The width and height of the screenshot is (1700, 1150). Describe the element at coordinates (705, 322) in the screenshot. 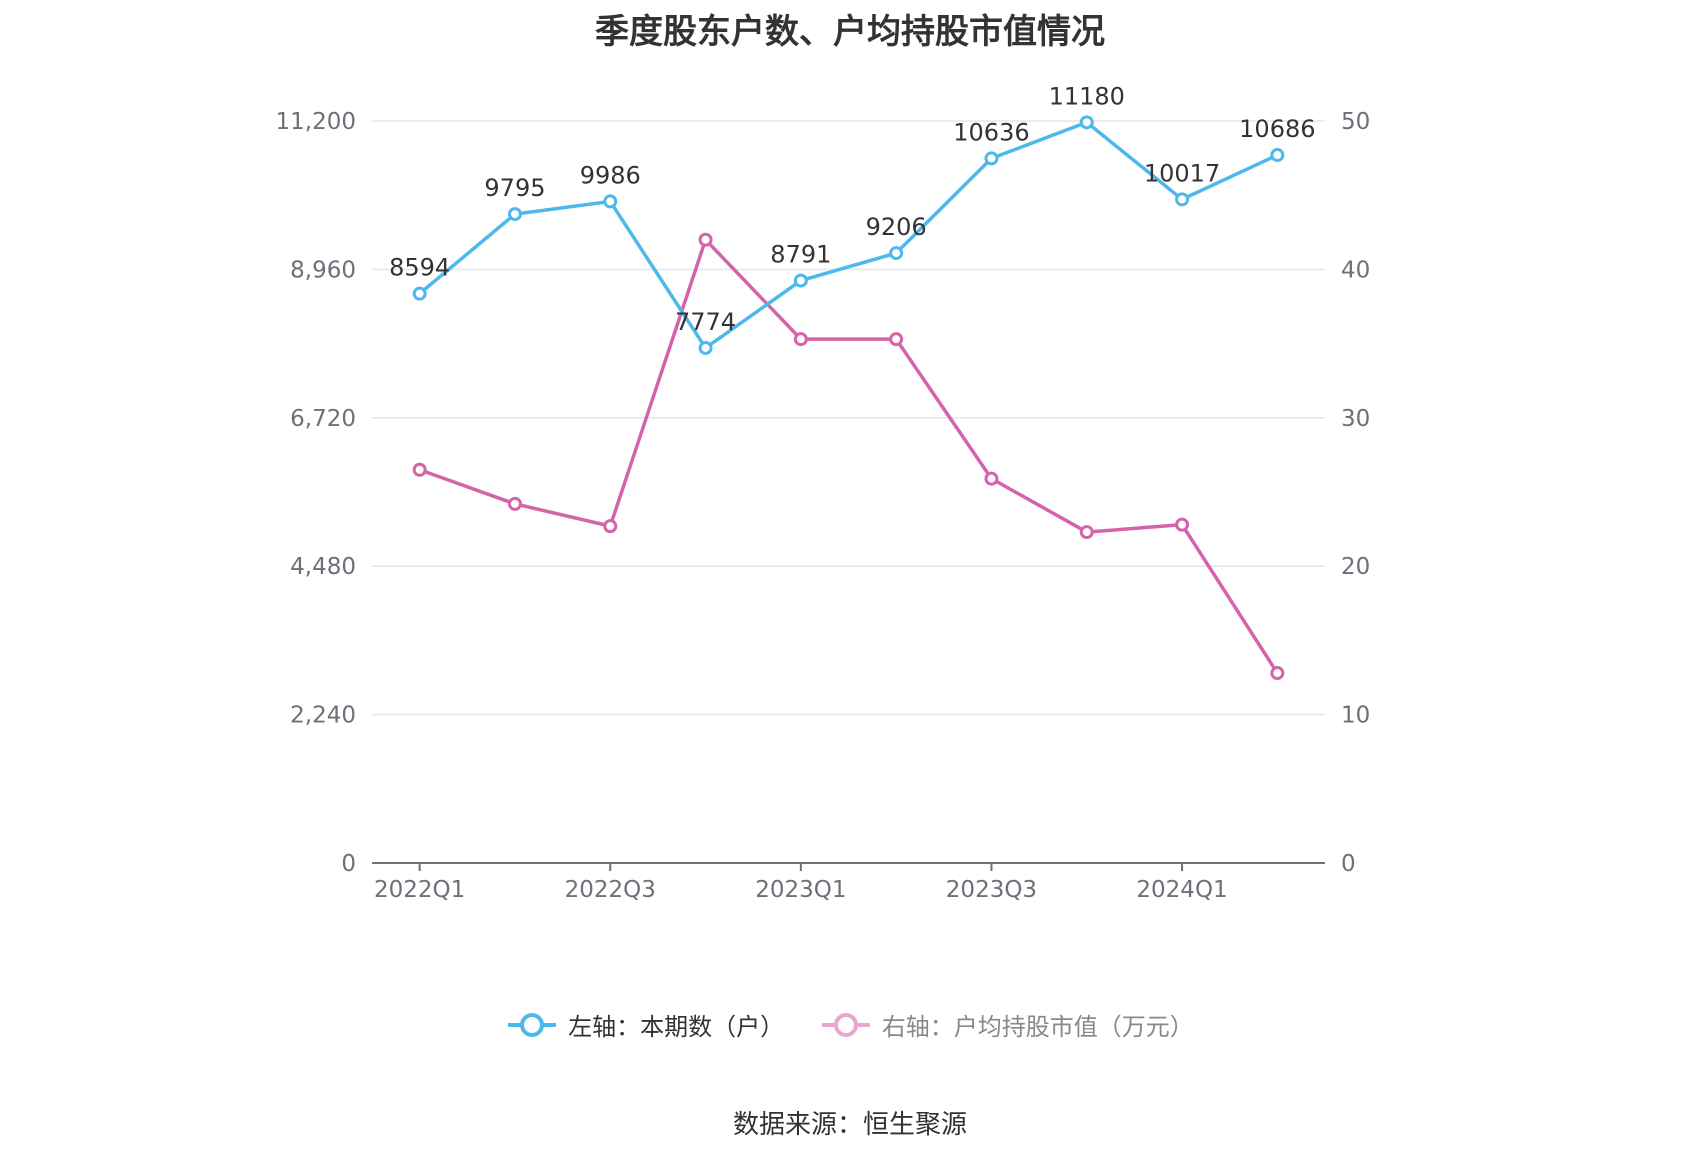

I see `data-label: 7774` at that location.